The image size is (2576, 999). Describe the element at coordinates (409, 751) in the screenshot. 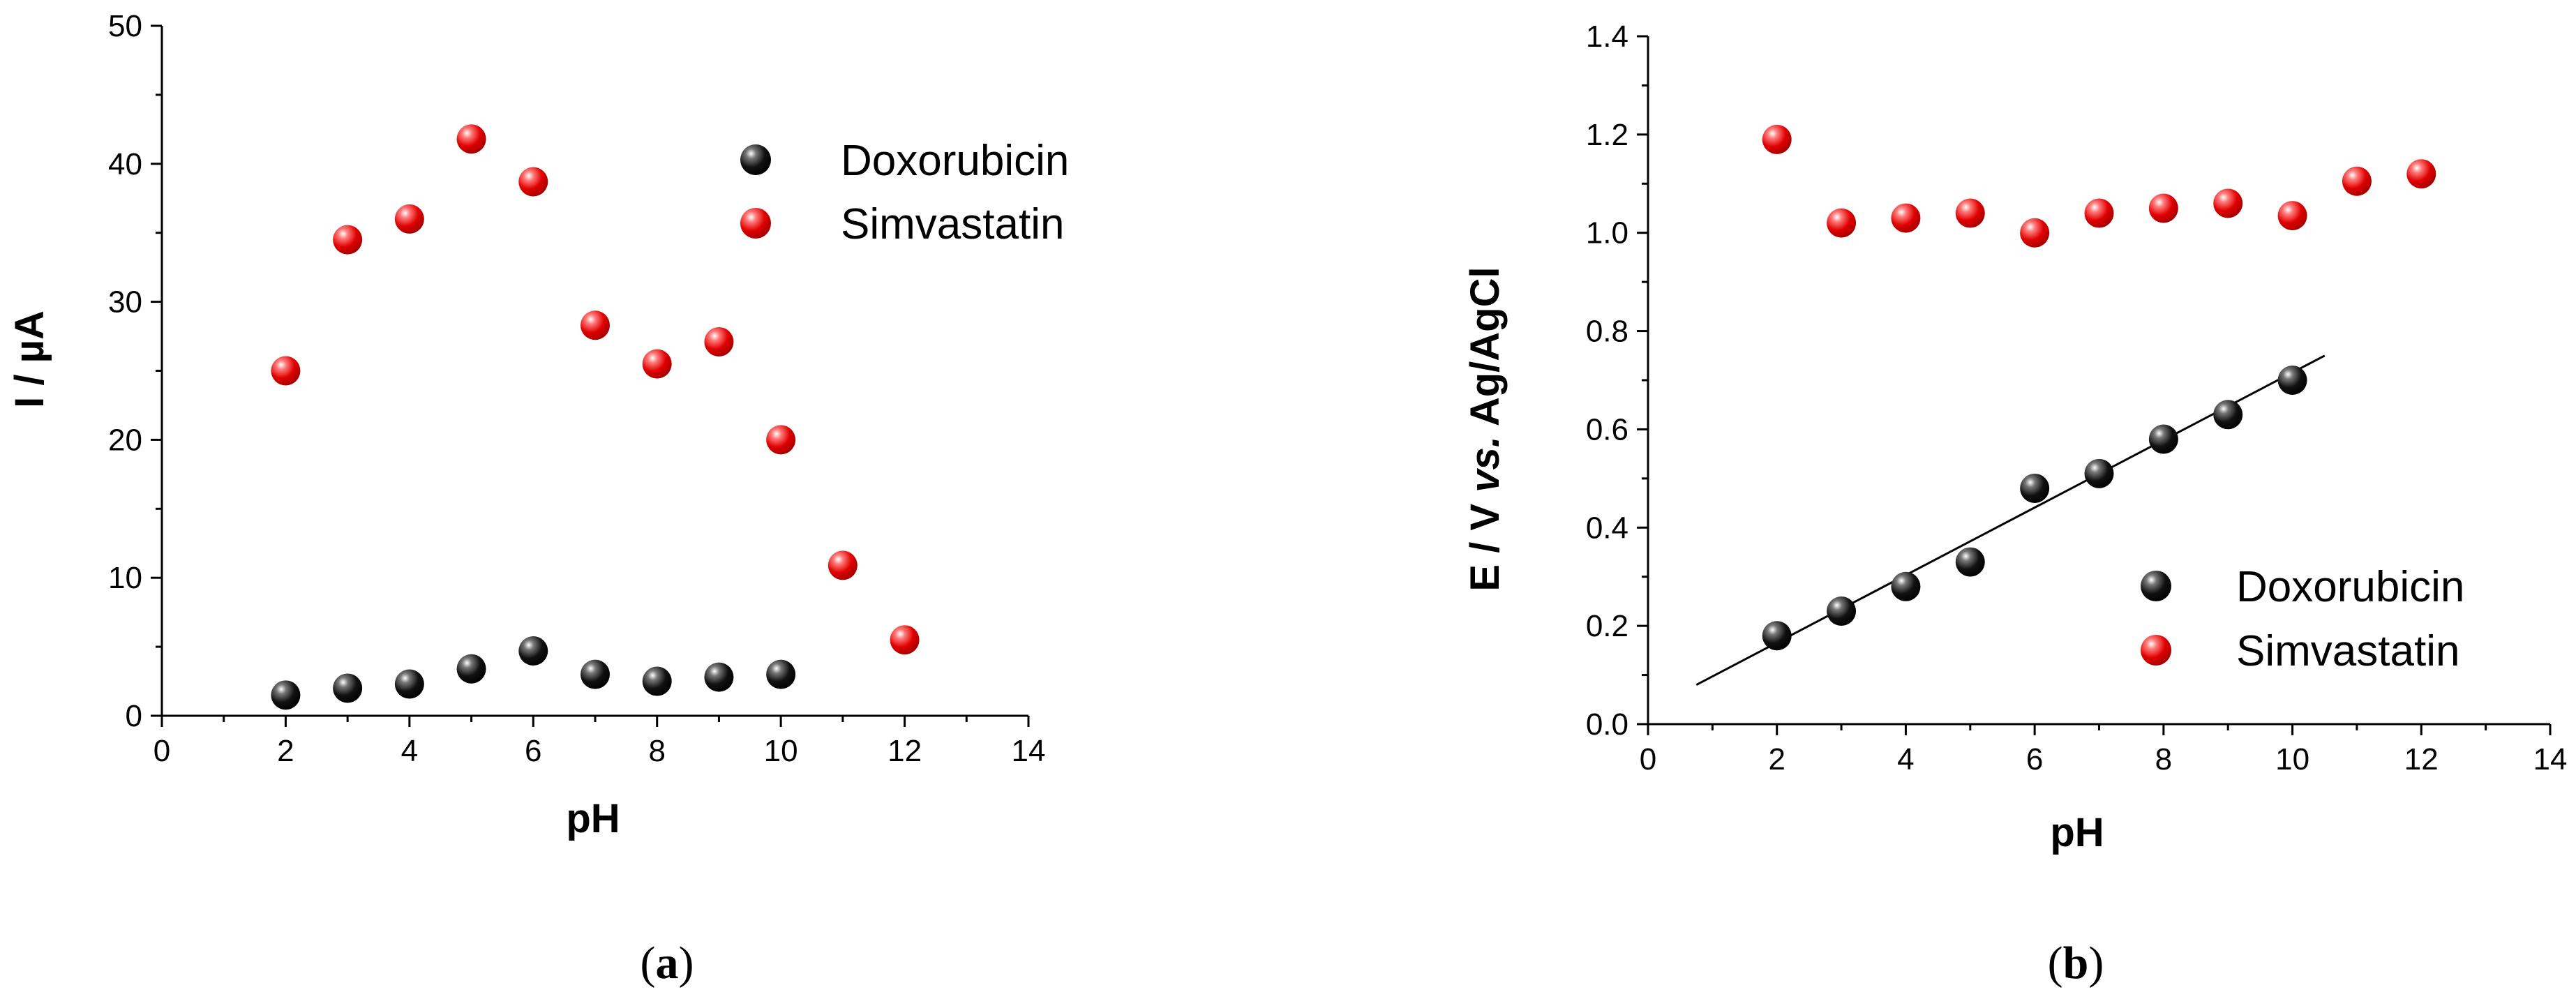

I see `panel-a-x-tick-label: 4` at that location.